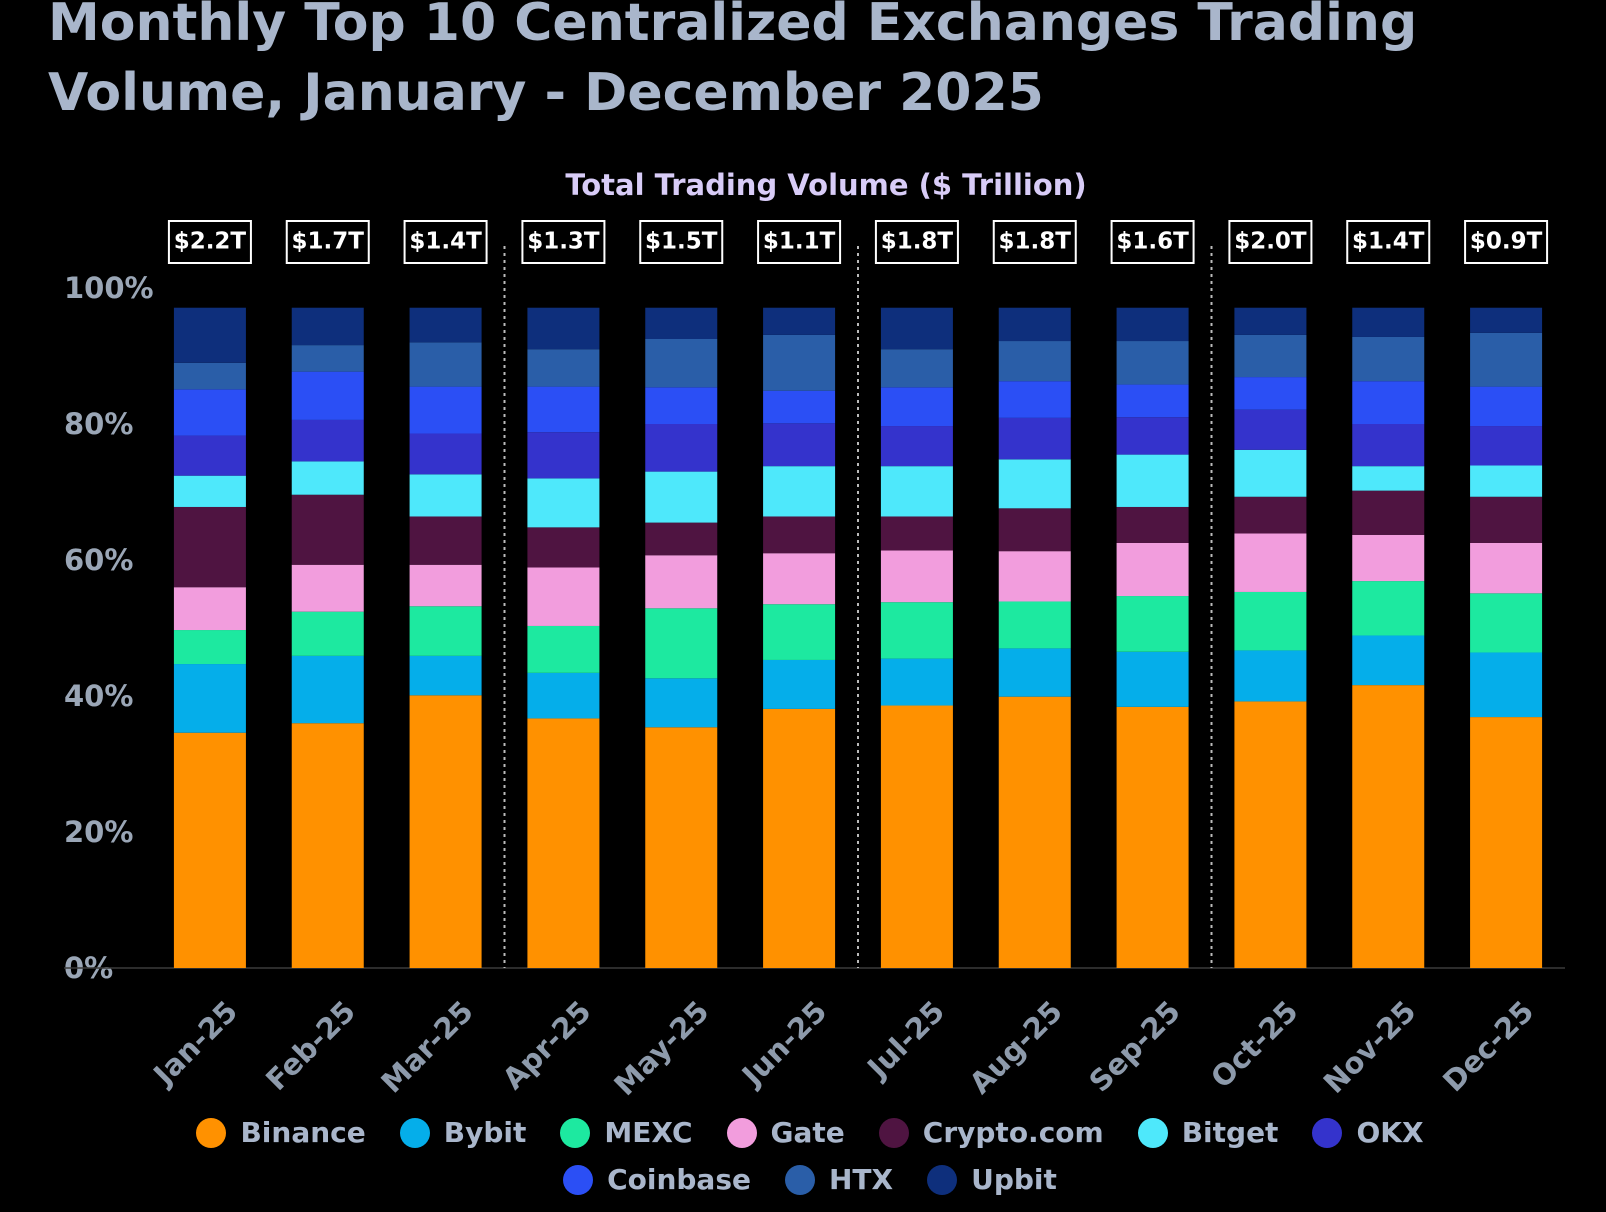  Describe the element at coordinates (1207, 1132) in the screenshot. I see `legend-item: Bitget` at that location.